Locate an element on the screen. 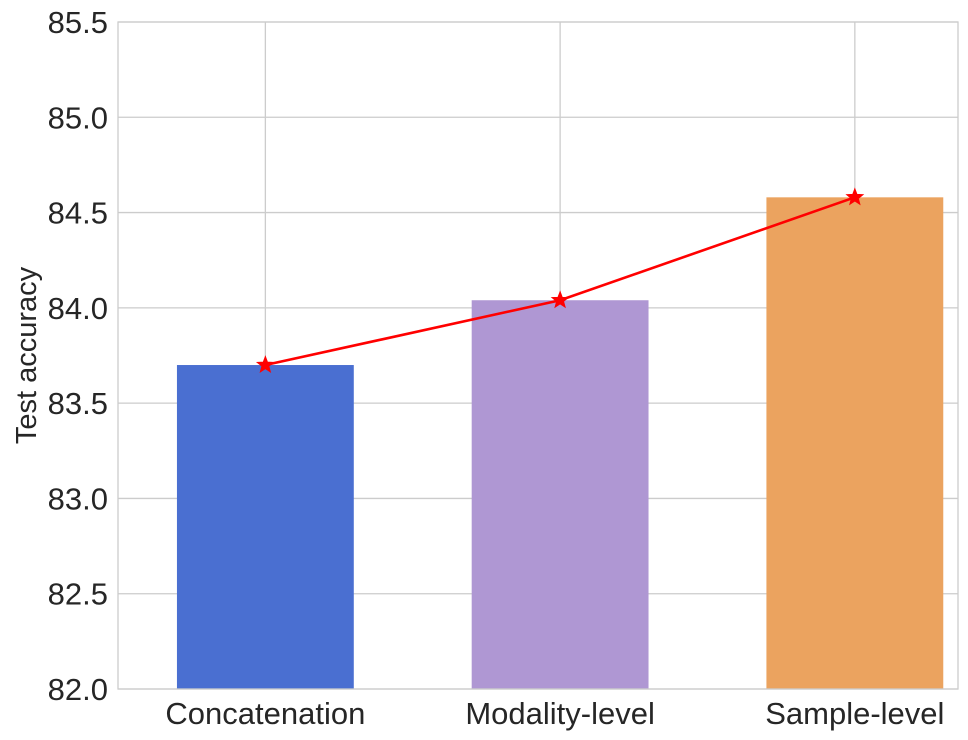 The image size is (968, 740). y-tick-label: 82.5 is located at coordinates (78, 594).